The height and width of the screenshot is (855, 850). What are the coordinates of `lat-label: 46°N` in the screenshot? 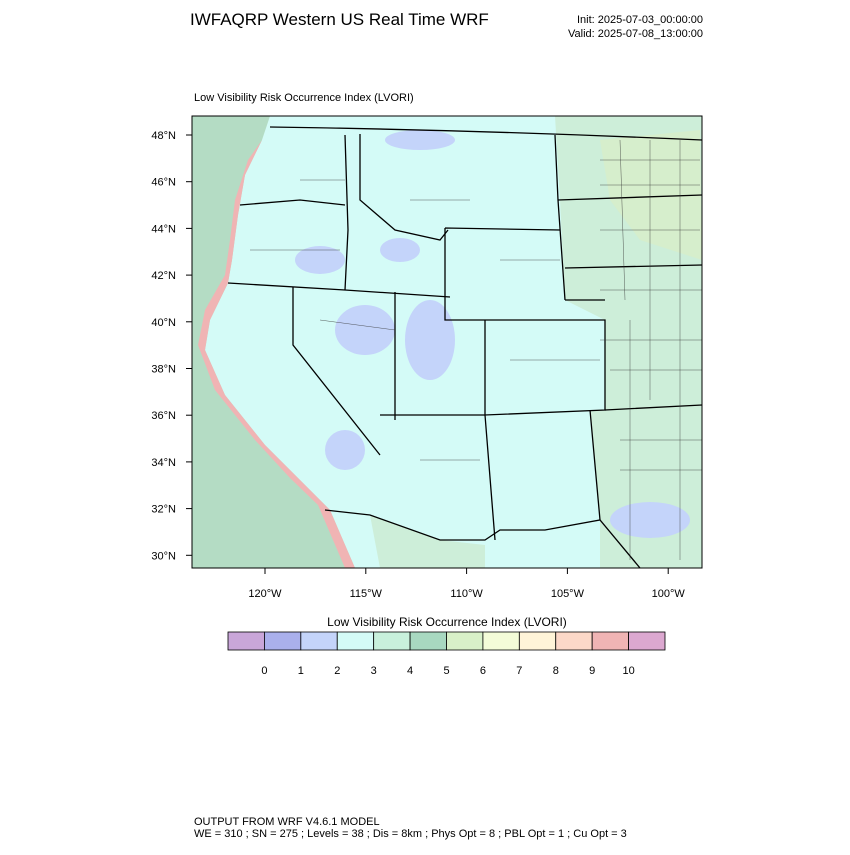 It's located at (163, 183).